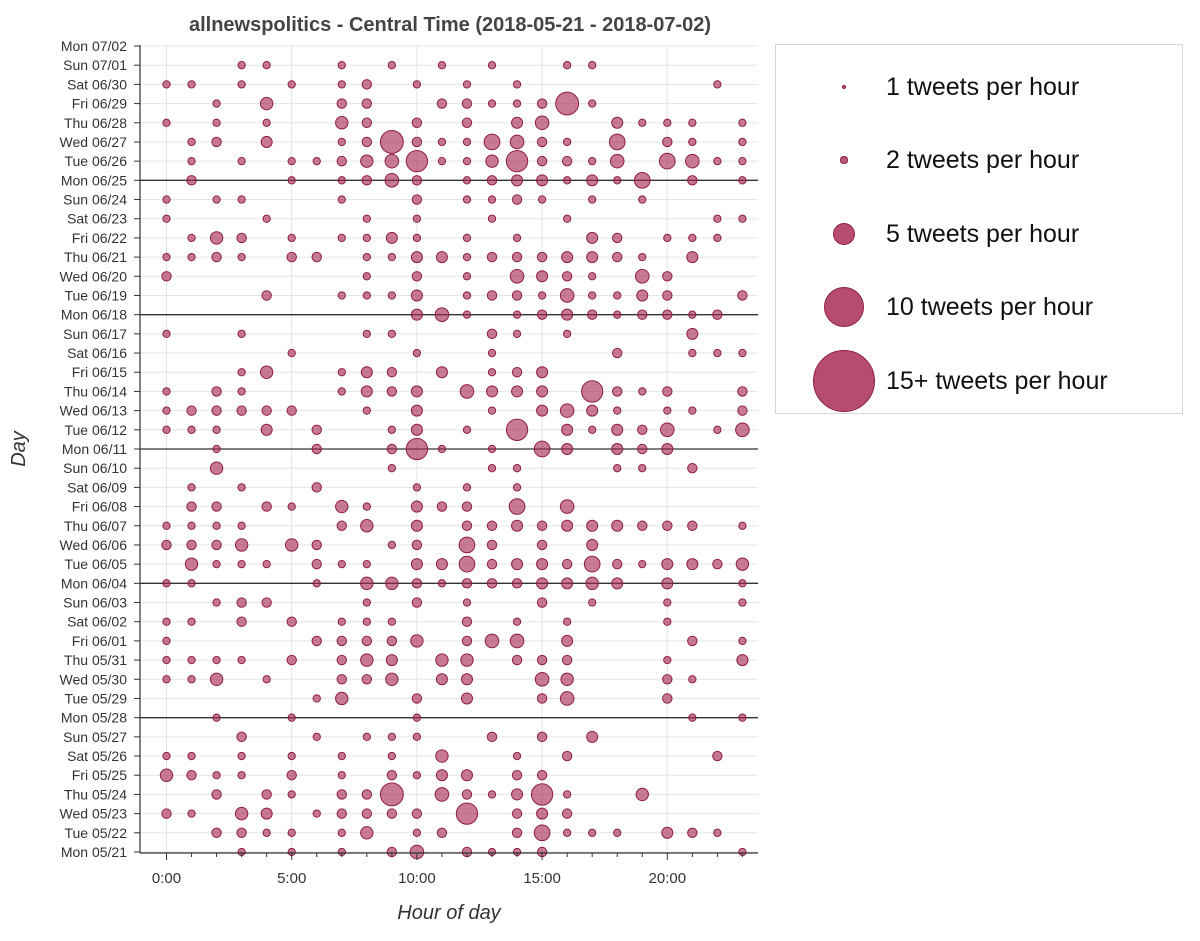 The image size is (1200, 941). I want to click on legend-entry-1: 1 tweets per hour, so click(980, 86).